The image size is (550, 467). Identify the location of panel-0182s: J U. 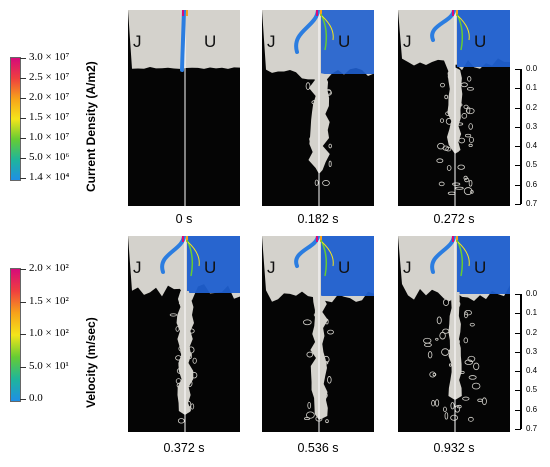
(318, 108).